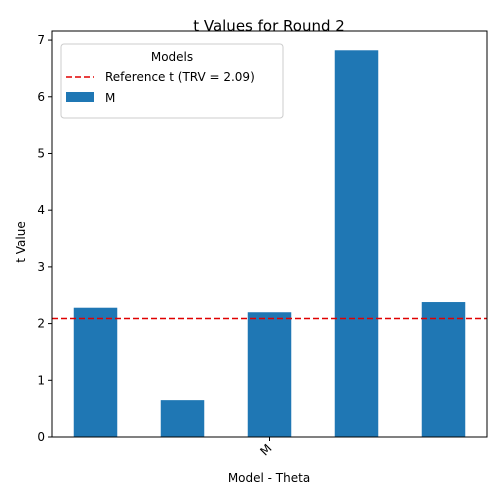 The image size is (500, 500). What do you see at coordinates (41, 267) in the screenshot?
I see `y-tick-label-3: 3` at bounding box center [41, 267].